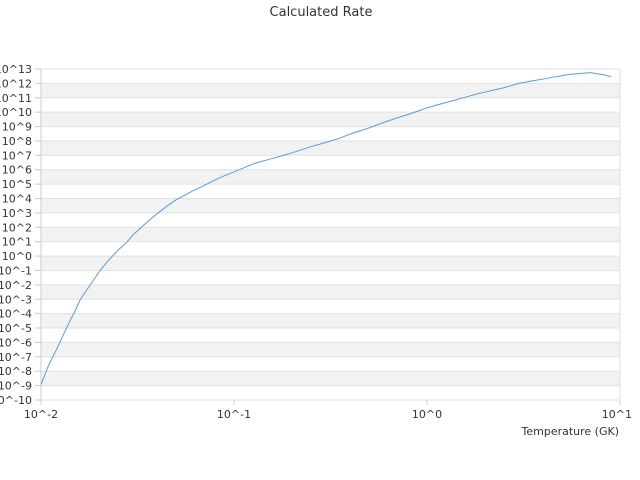 The width and height of the screenshot is (640, 480). I want to click on y-tick-label: 10^-5, so click(16, 328).